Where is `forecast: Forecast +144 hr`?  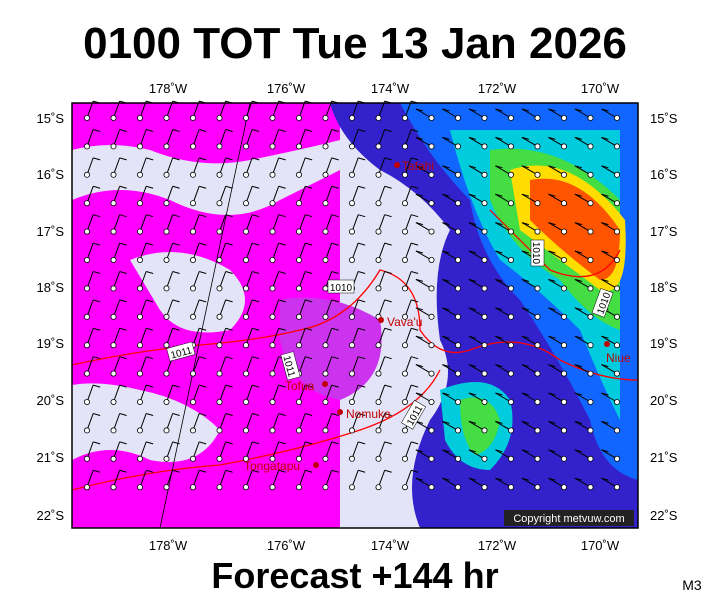
forecast: Forecast +144 hr is located at coordinates (354, 575).